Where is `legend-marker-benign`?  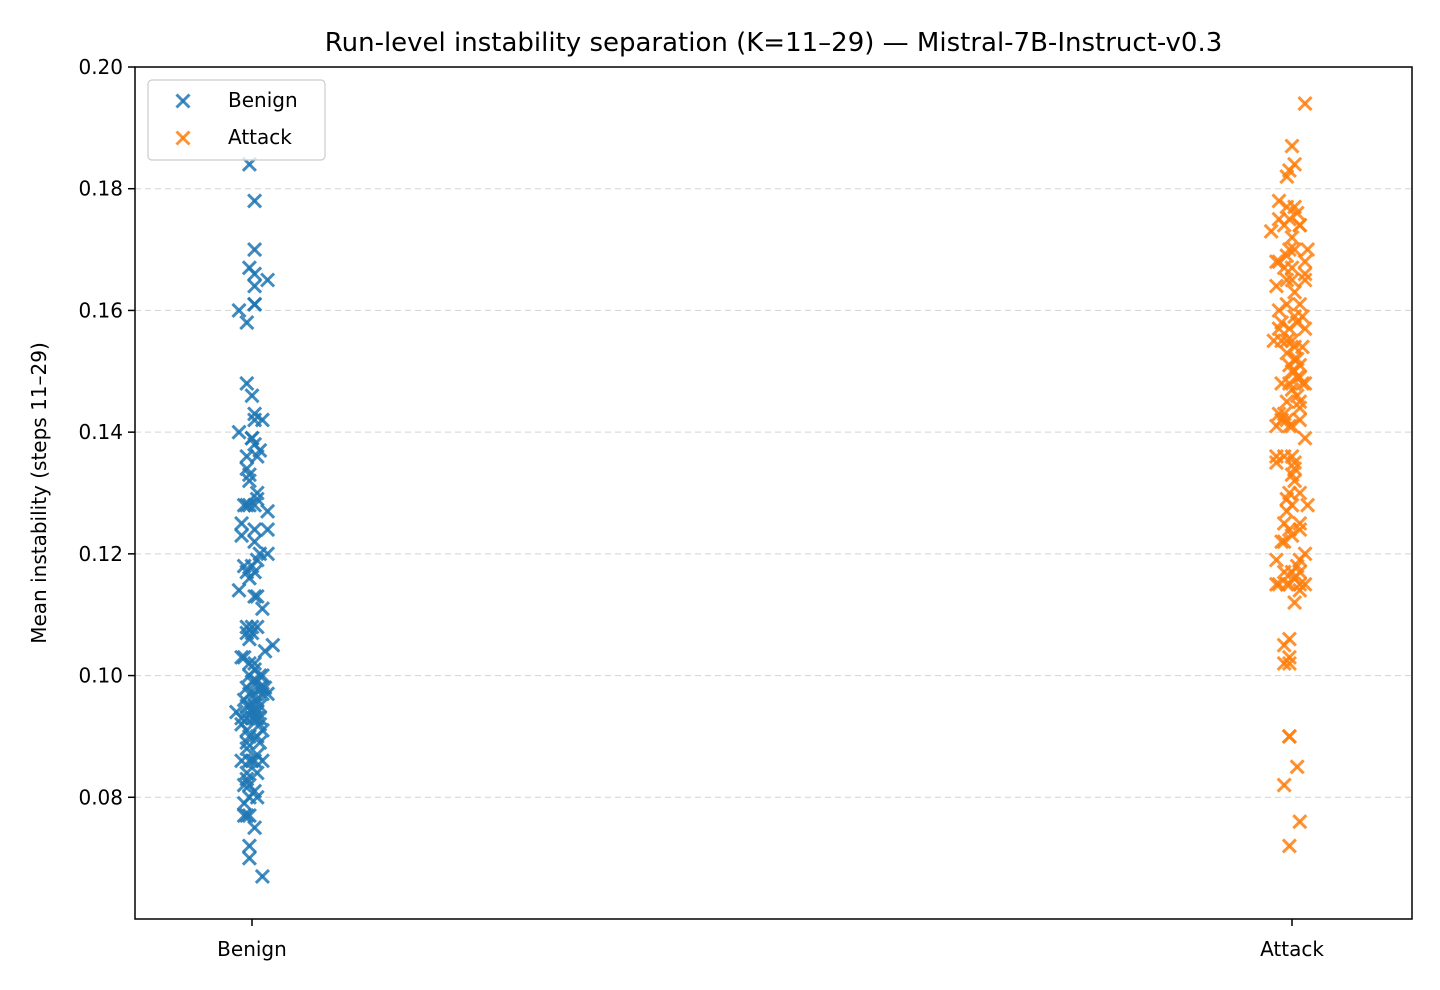 legend-marker-benign is located at coordinates (183, 101).